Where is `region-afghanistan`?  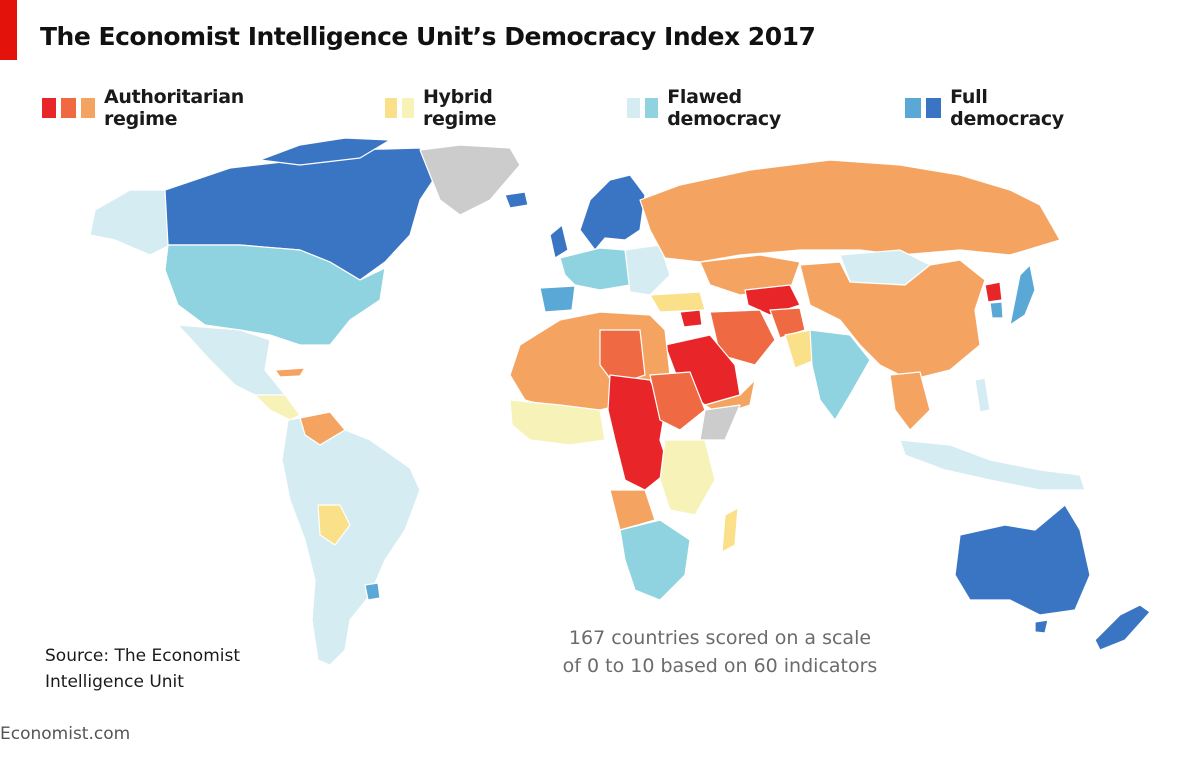 region-afghanistan is located at coordinates (787, 323).